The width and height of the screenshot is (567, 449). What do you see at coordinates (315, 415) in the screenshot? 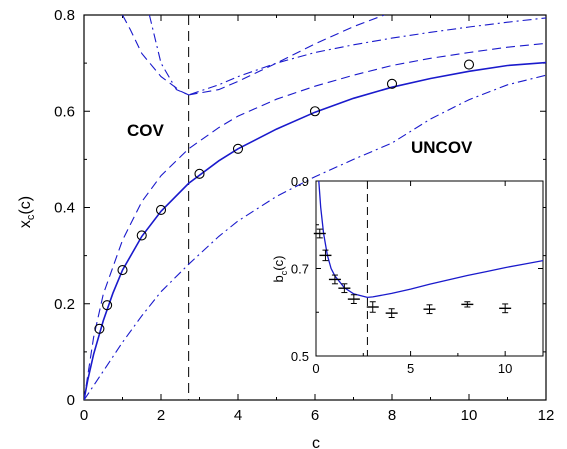
I see `main-x-tick-label: 6` at bounding box center [315, 415].